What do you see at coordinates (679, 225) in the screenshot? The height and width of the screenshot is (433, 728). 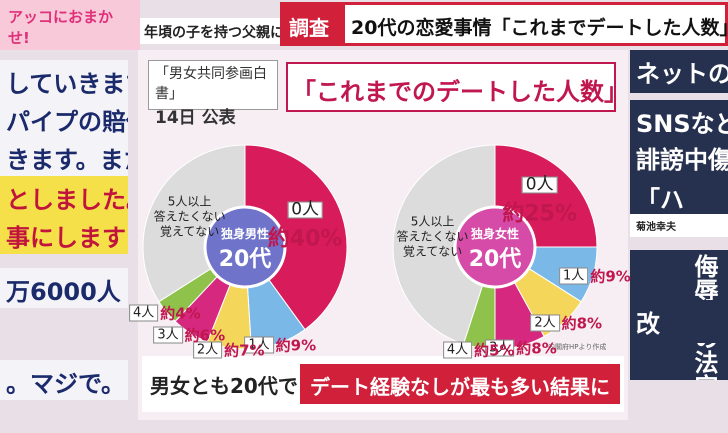 I see `ticker-line: 菊池幸夫` at bounding box center [679, 225].